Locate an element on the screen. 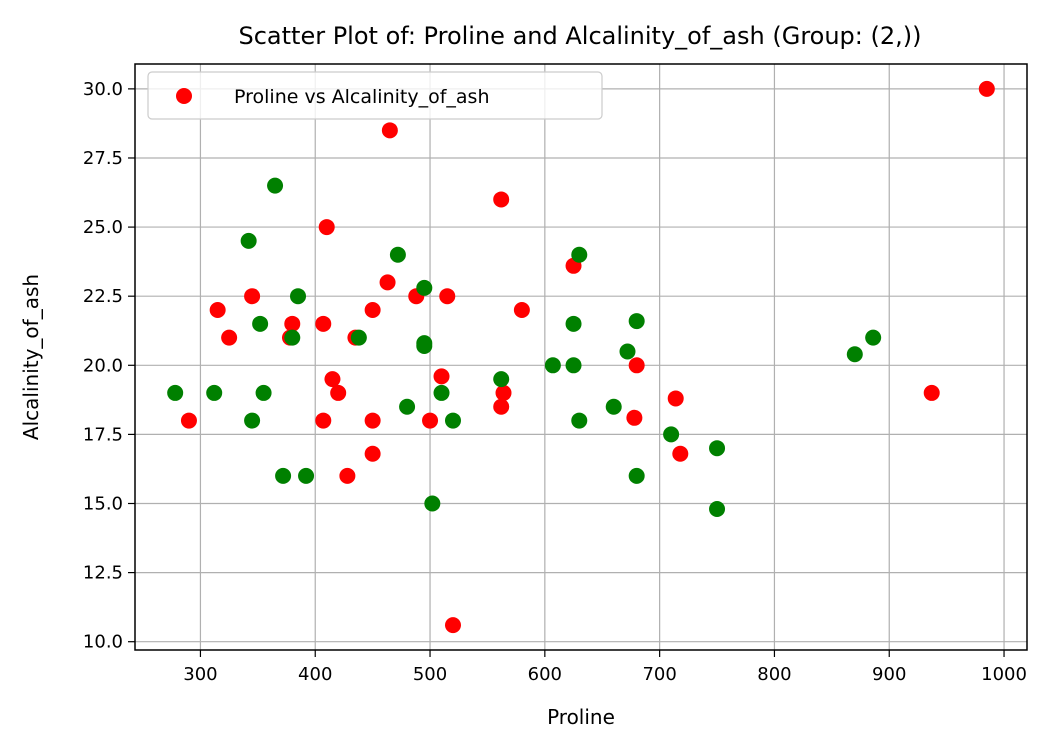 The width and height of the screenshot is (1056, 751). y-tick-label: 30.0 is located at coordinates (103, 89).